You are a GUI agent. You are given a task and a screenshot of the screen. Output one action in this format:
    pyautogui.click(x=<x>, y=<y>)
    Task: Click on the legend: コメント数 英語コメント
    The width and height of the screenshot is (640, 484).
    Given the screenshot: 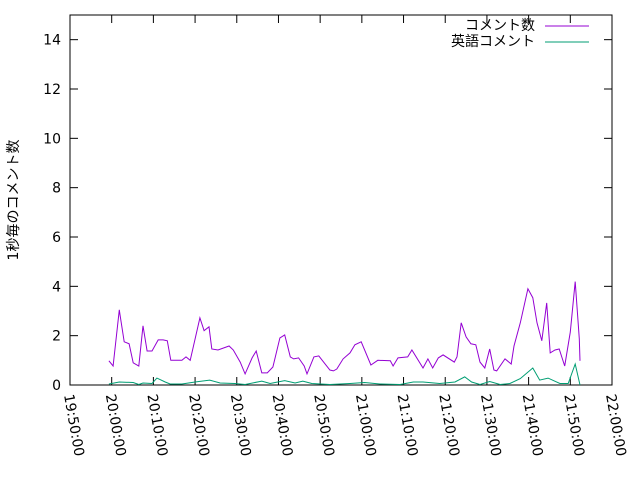 What is the action you would take?
    pyautogui.click(x=520, y=34)
    